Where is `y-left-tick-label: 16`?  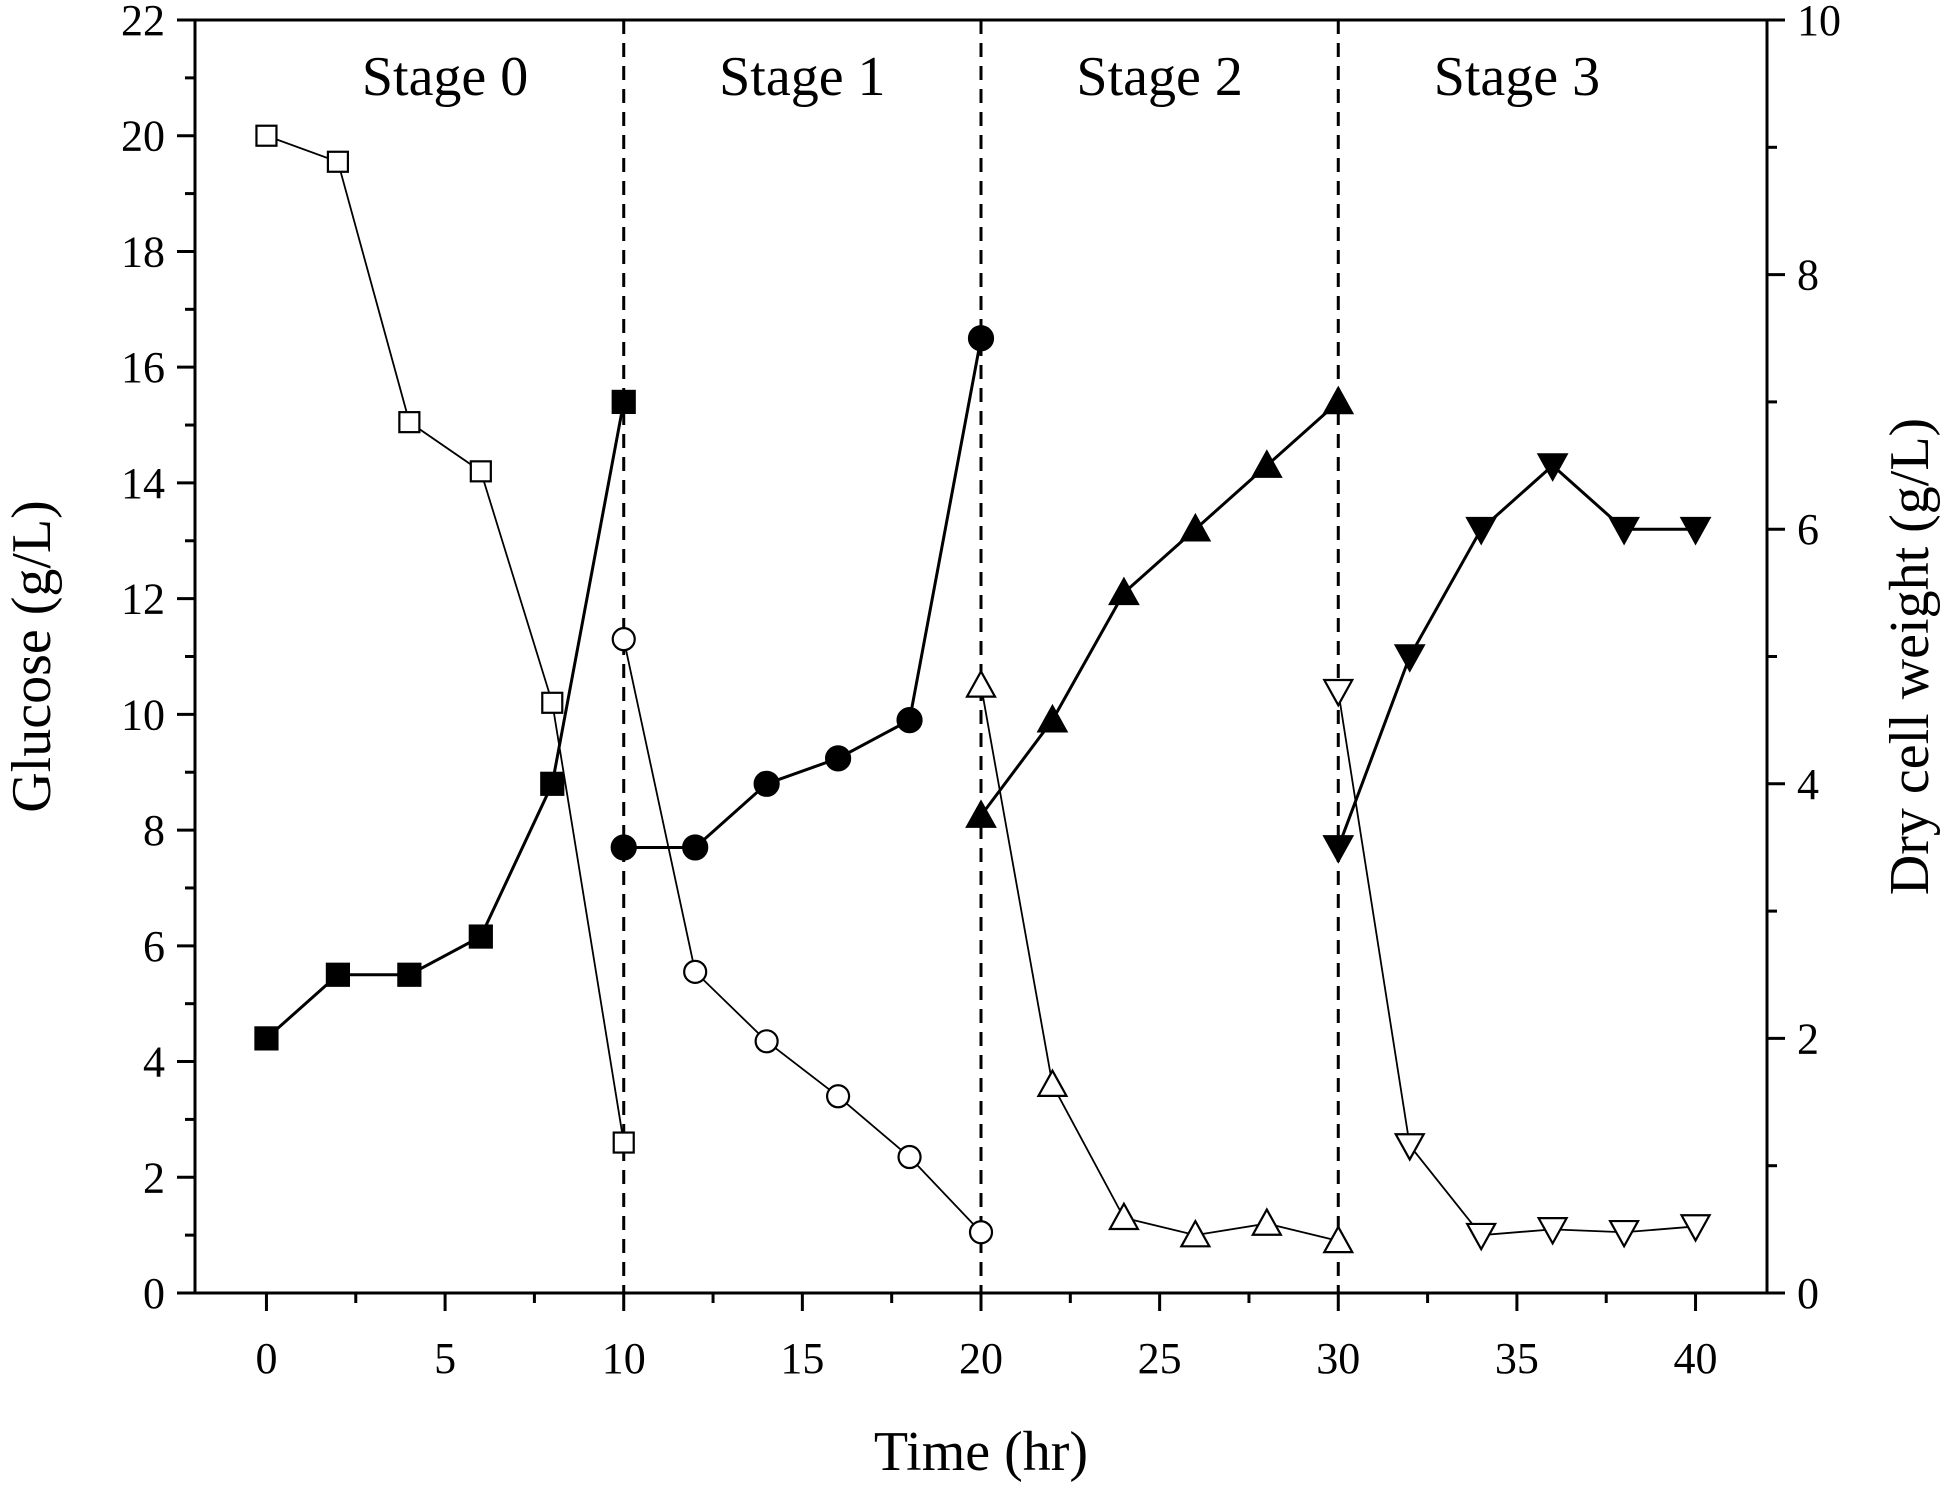
y-left-tick-label: 16 is located at coordinates (143, 367).